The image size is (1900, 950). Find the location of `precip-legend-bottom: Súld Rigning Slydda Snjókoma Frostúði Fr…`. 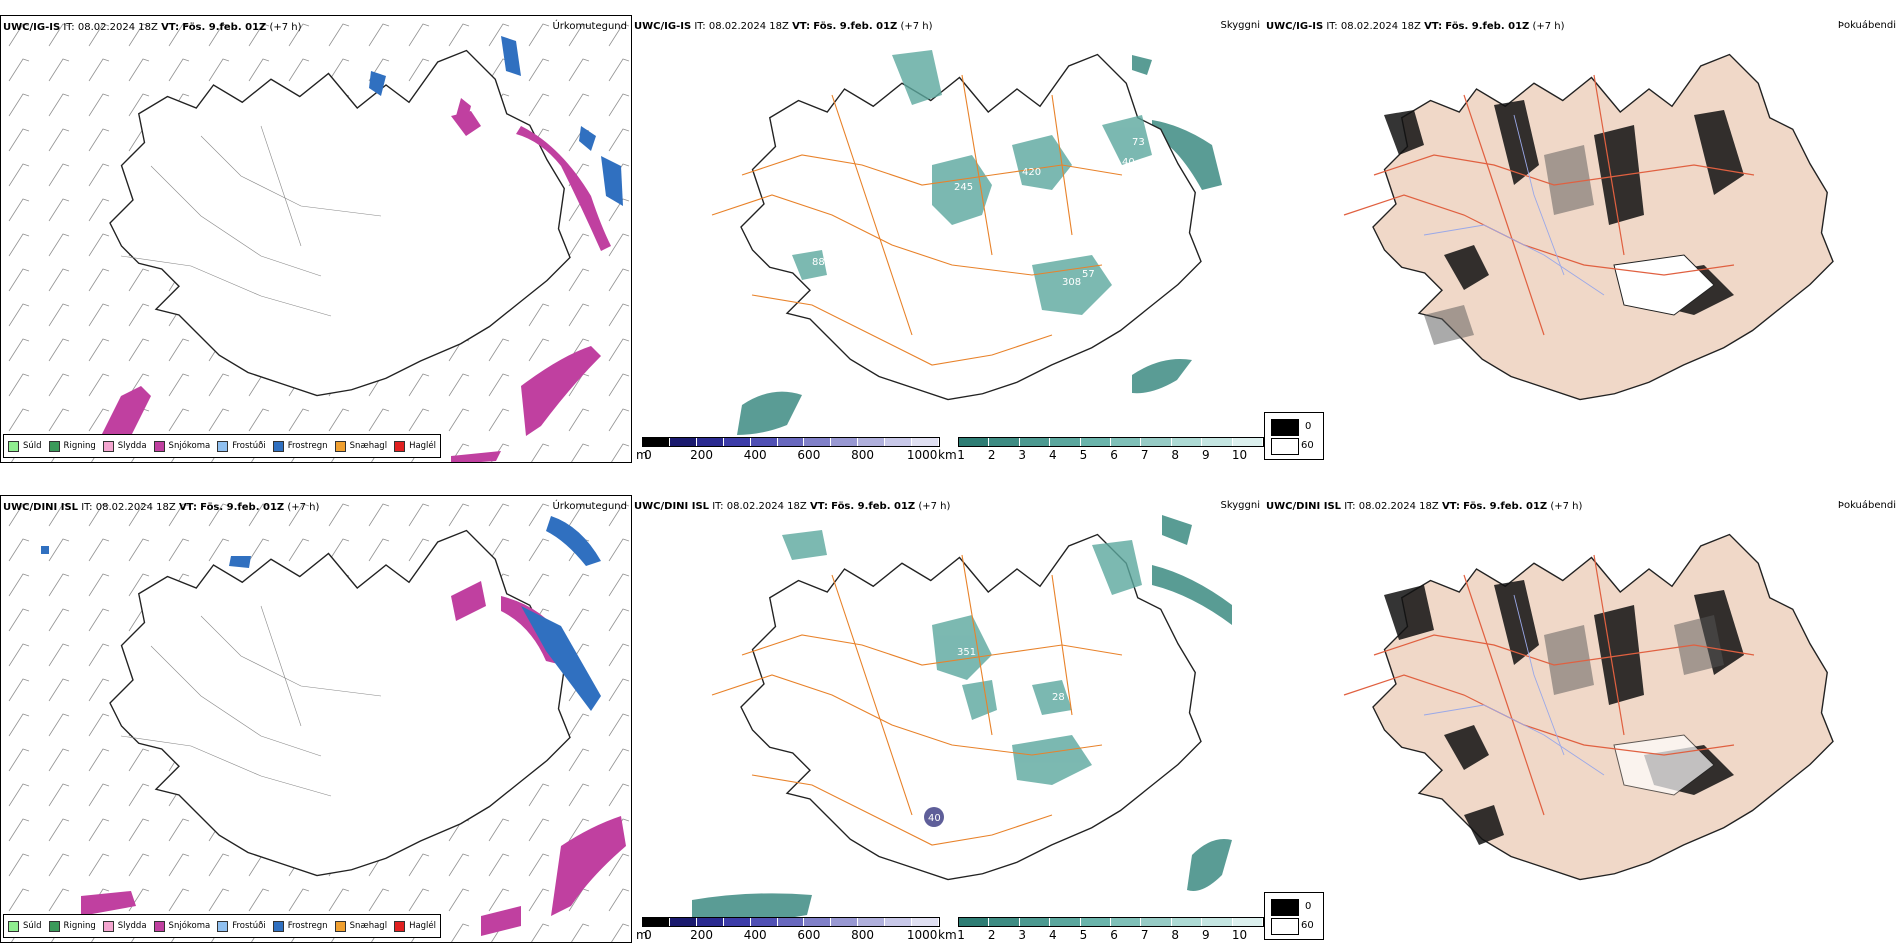

precip-legend-bottom: Súld Rigning Slydda Snjókoma Frostúði Fr… is located at coordinates (222, 926).